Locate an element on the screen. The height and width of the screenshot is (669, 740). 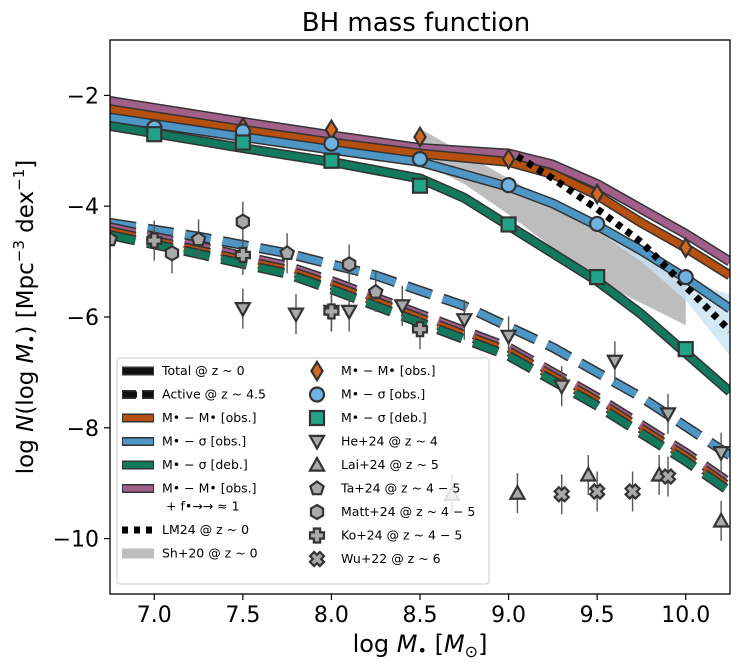
legend-label: He+24 @ z ~ 4 is located at coordinates (389, 441).